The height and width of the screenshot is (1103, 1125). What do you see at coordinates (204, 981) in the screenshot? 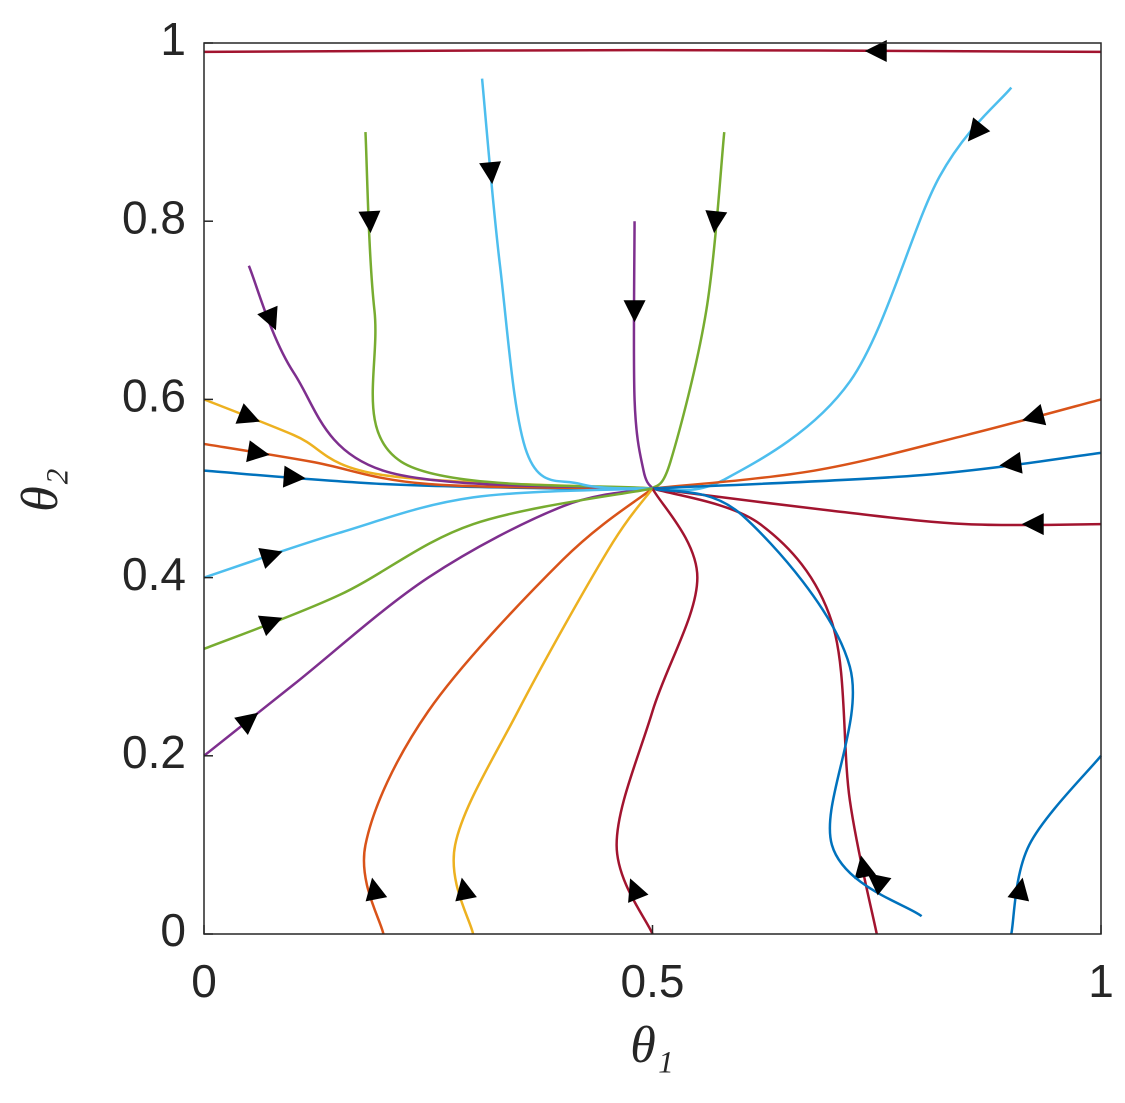
I see `x-tick-label: 0` at bounding box center [204, 981].